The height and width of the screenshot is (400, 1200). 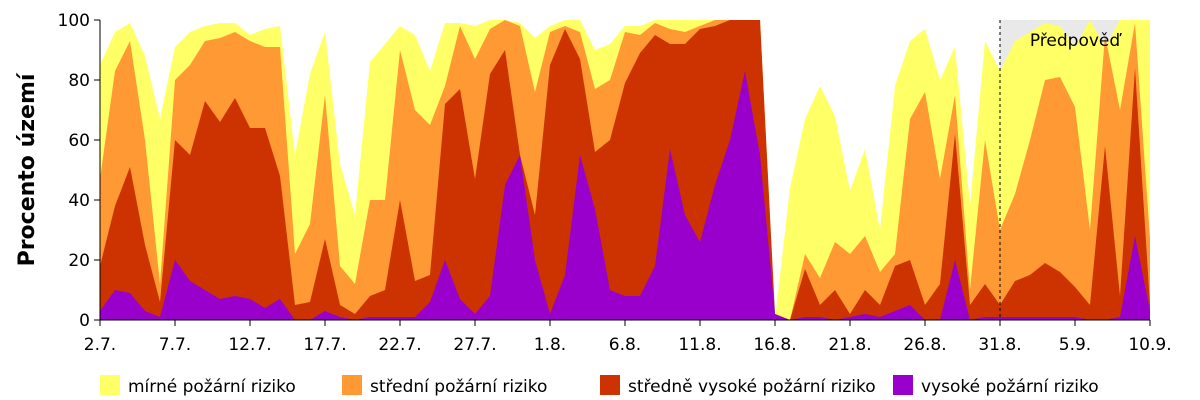 What do you see at coordinates (212, 387) in the screenshot?
I see `legend-label: mírné požární riziko` at bounding box center [212, 387].